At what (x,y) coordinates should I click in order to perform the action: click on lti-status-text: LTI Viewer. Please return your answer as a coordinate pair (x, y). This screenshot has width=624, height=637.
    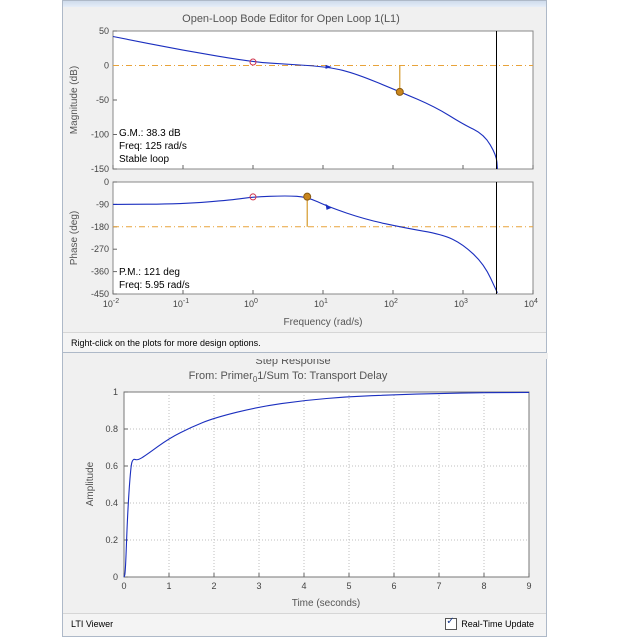
    Looking at the image, I should click on (92, 624).